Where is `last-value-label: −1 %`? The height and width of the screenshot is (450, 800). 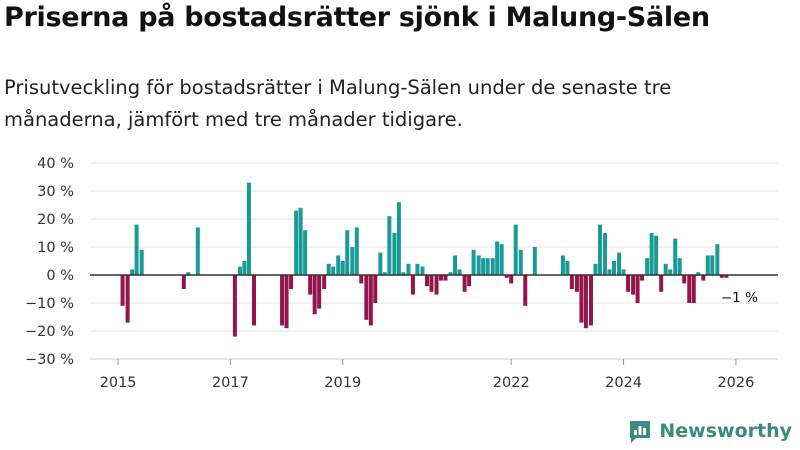
last-value-label: −1 % is located at coordinates (739, 298).